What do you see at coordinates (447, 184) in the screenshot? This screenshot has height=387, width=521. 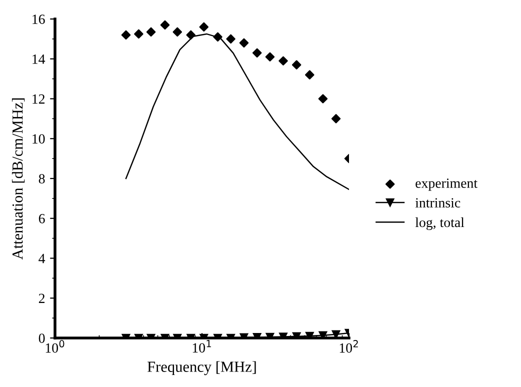 I see `legend-label: experiment` at bounding box center [447, 184].